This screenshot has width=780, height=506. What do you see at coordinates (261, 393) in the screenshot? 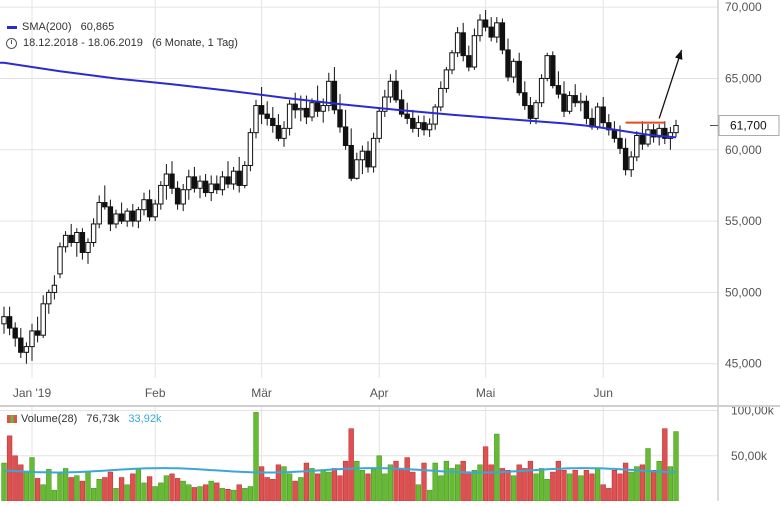
I see `x-tick-label: Mär` at bounding box center [261, 393].